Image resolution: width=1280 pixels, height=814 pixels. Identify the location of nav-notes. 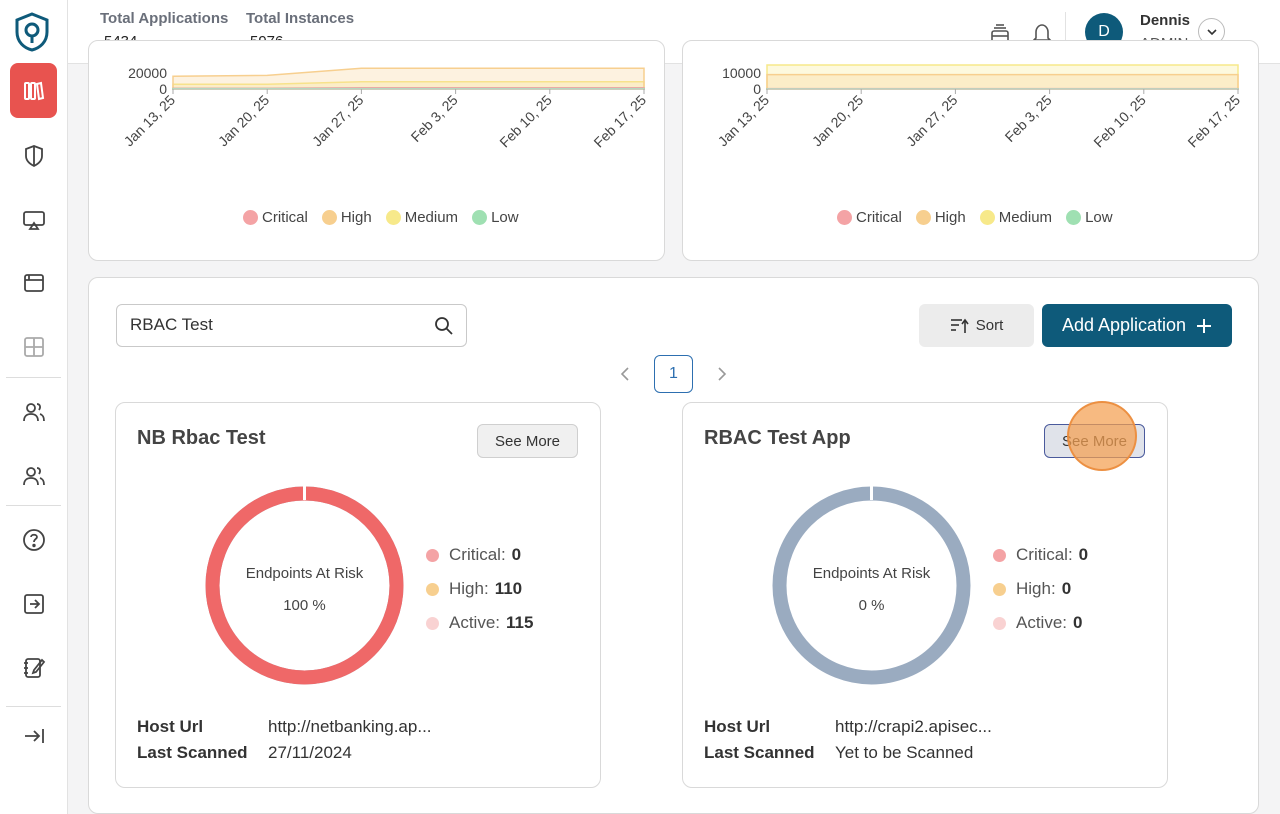
(34, 667).